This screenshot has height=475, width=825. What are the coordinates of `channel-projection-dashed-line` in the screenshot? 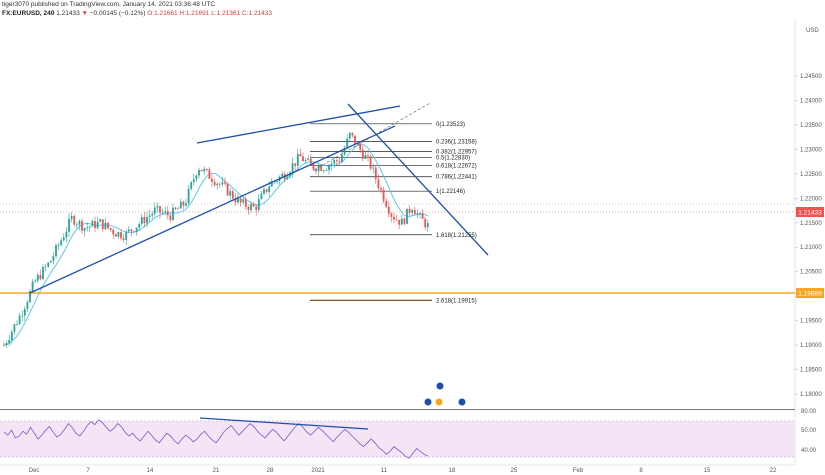 It's located at (372, 136).